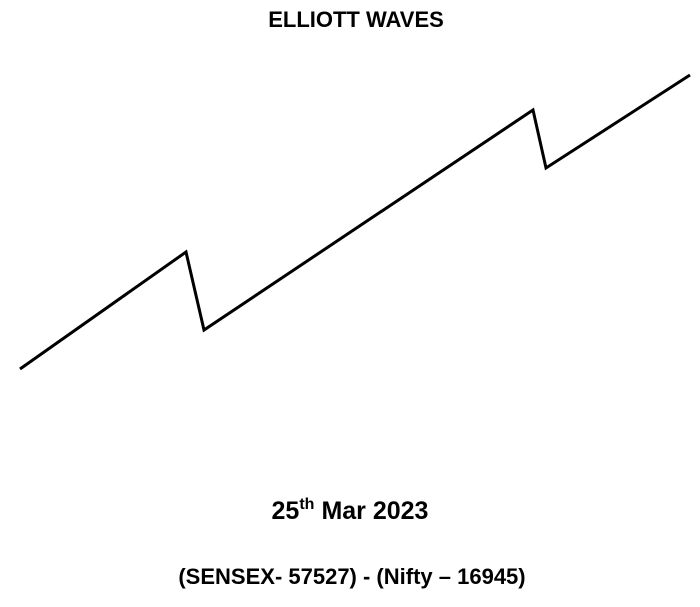  What do you see at coordinates (356, 19) in the screenshot?
I see `title: ELLIOTT WAVES` at bounding box center [356, 19].